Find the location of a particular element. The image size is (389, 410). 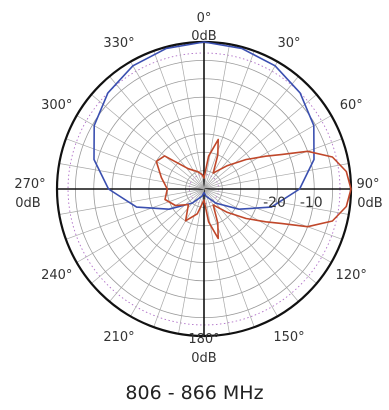

db-label-bottom: 0dB is located at coordinates (203, 358).